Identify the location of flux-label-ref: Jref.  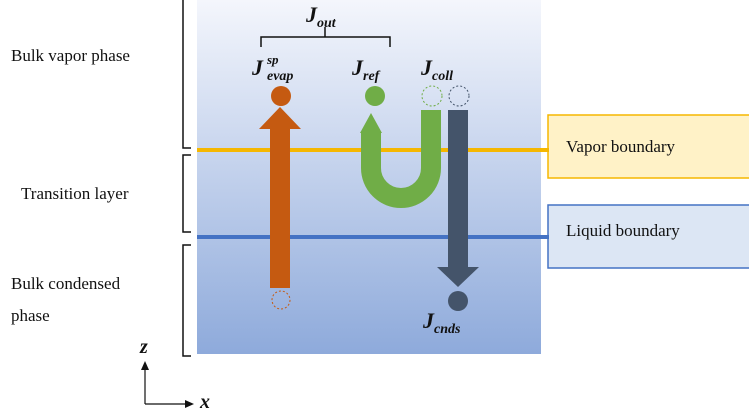
(366, 69).